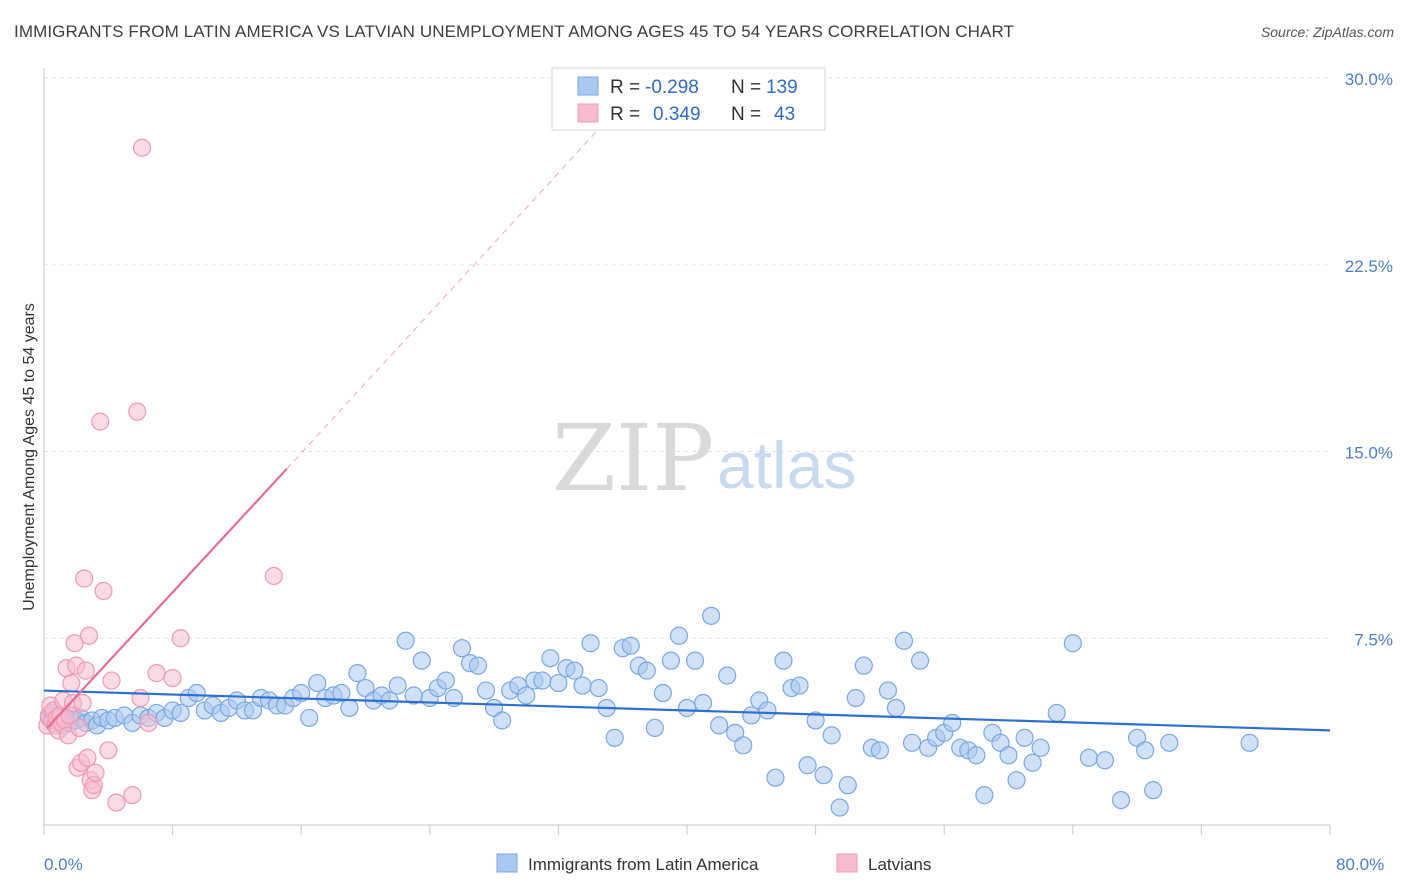 The width and height of the screenshot is (1406, 892). I want to click on x-tick-label-max: 80.0%, so click(1360, 864).